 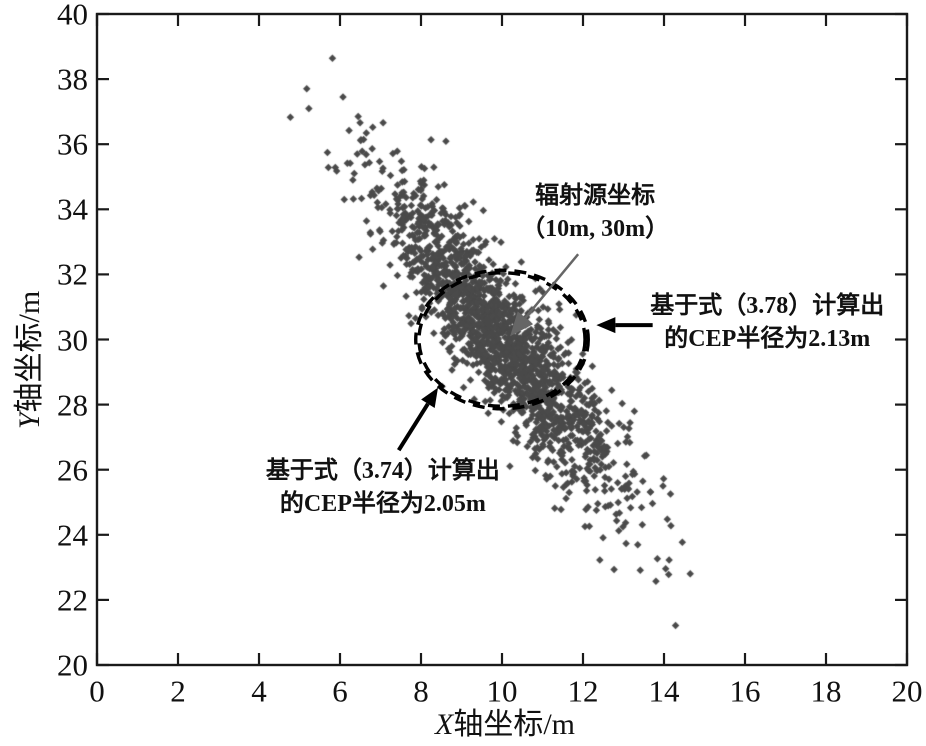 What do you see at coordinates (178, 691) in the screenshot?
I see `x-tick-label: 2` at bounding box center [178, 691].